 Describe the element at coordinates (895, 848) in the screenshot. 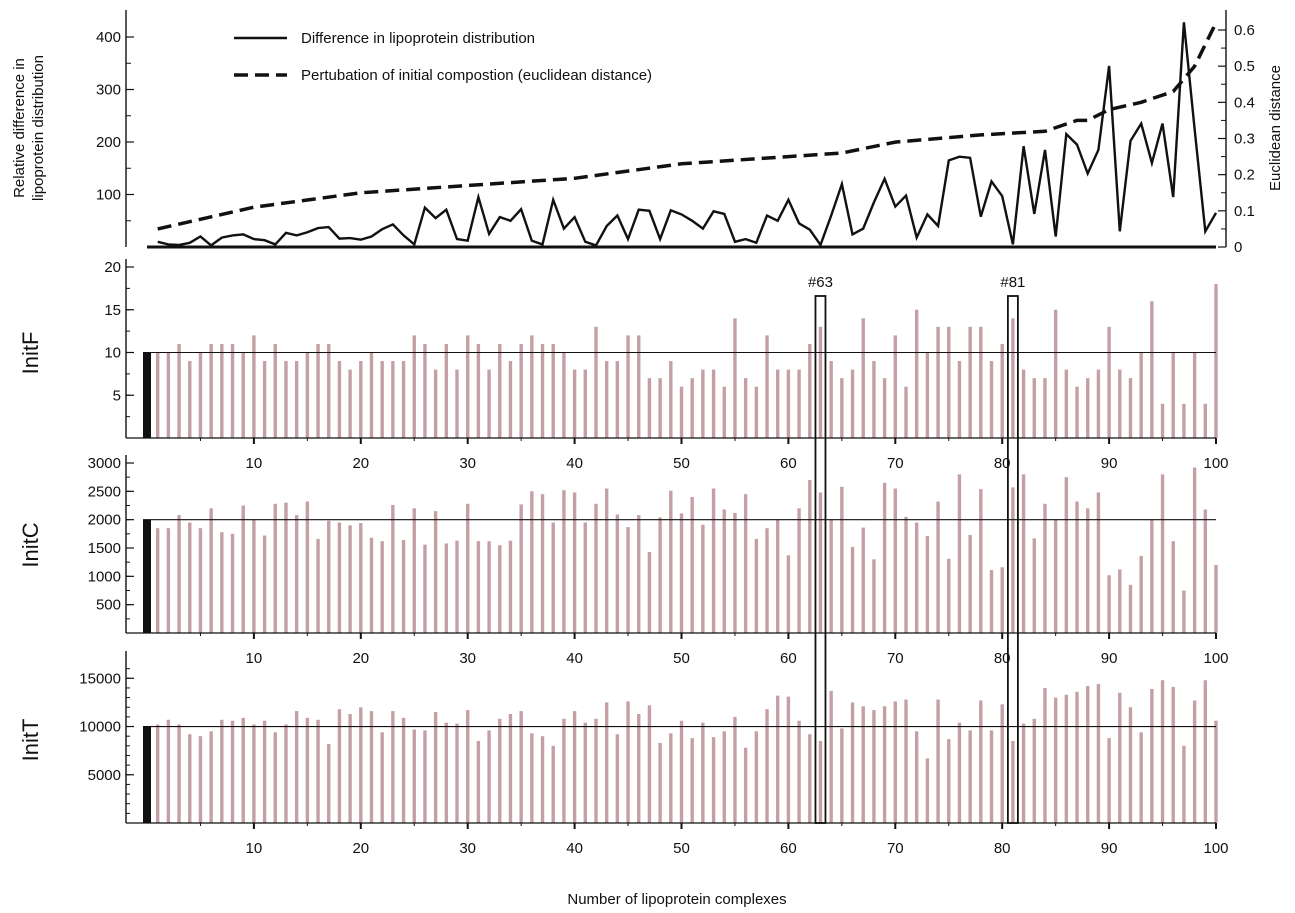

I see `bar-panel-x-tick-label: 70` at that location.